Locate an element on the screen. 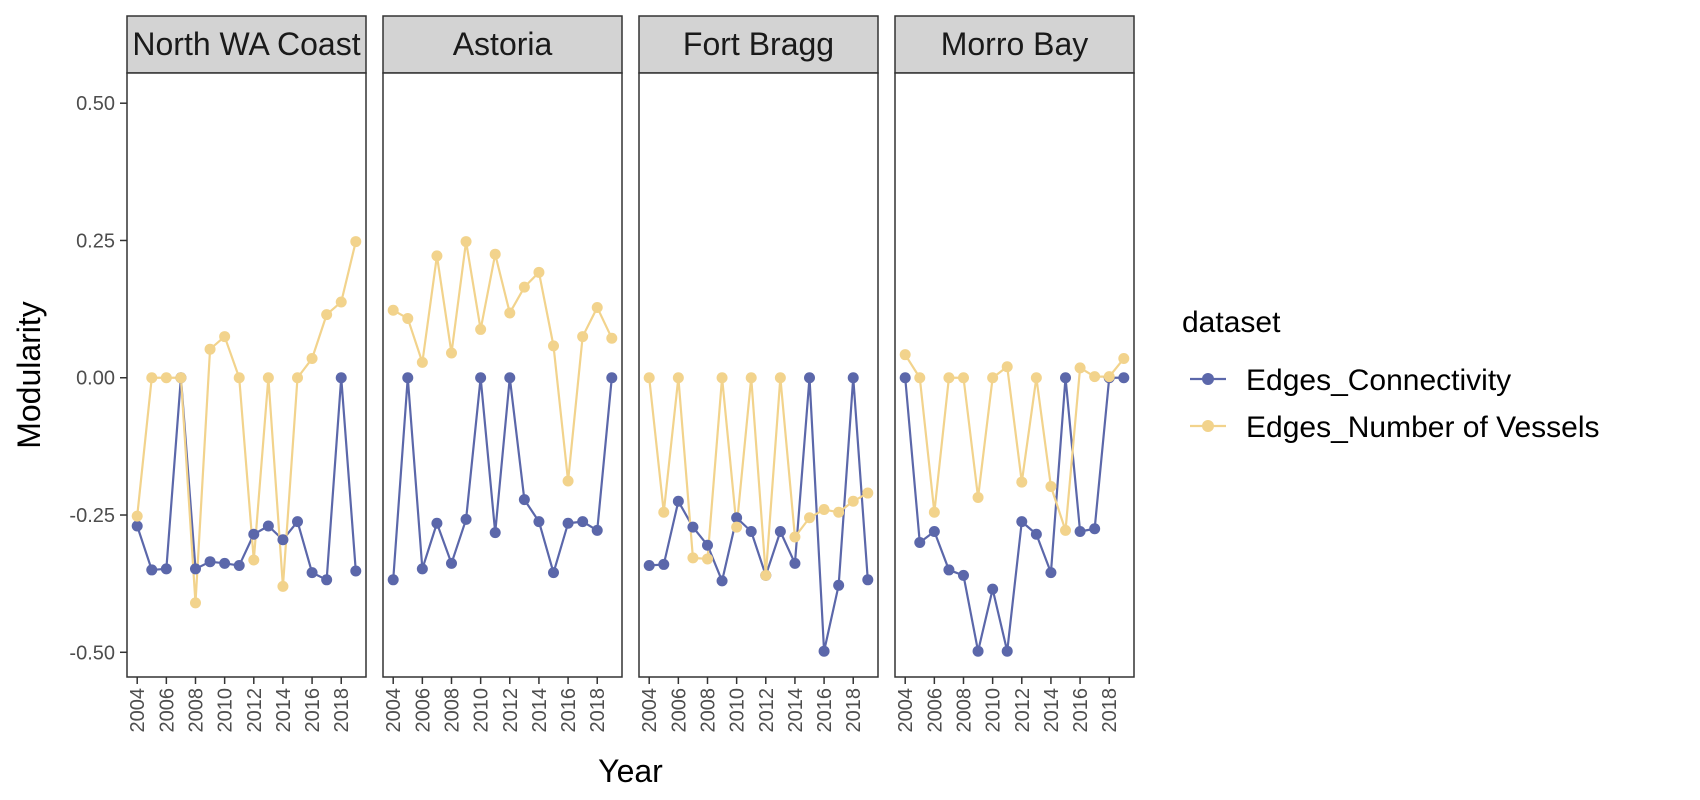 Image resolution: width=1700 pixels, height=800 pixels. y-tick-label: -0.50 is located at coordinates (92, 653).